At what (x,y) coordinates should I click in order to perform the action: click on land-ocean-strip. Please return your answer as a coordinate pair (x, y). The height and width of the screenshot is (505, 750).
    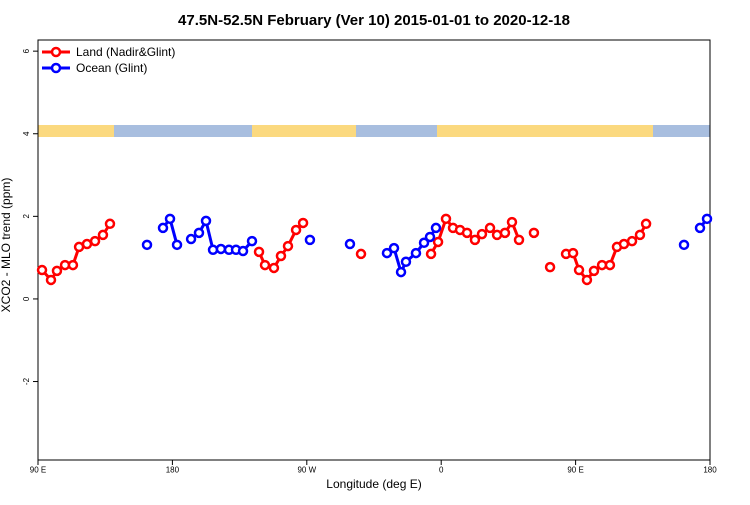
    Looking at the image, I should click on (374, 131).